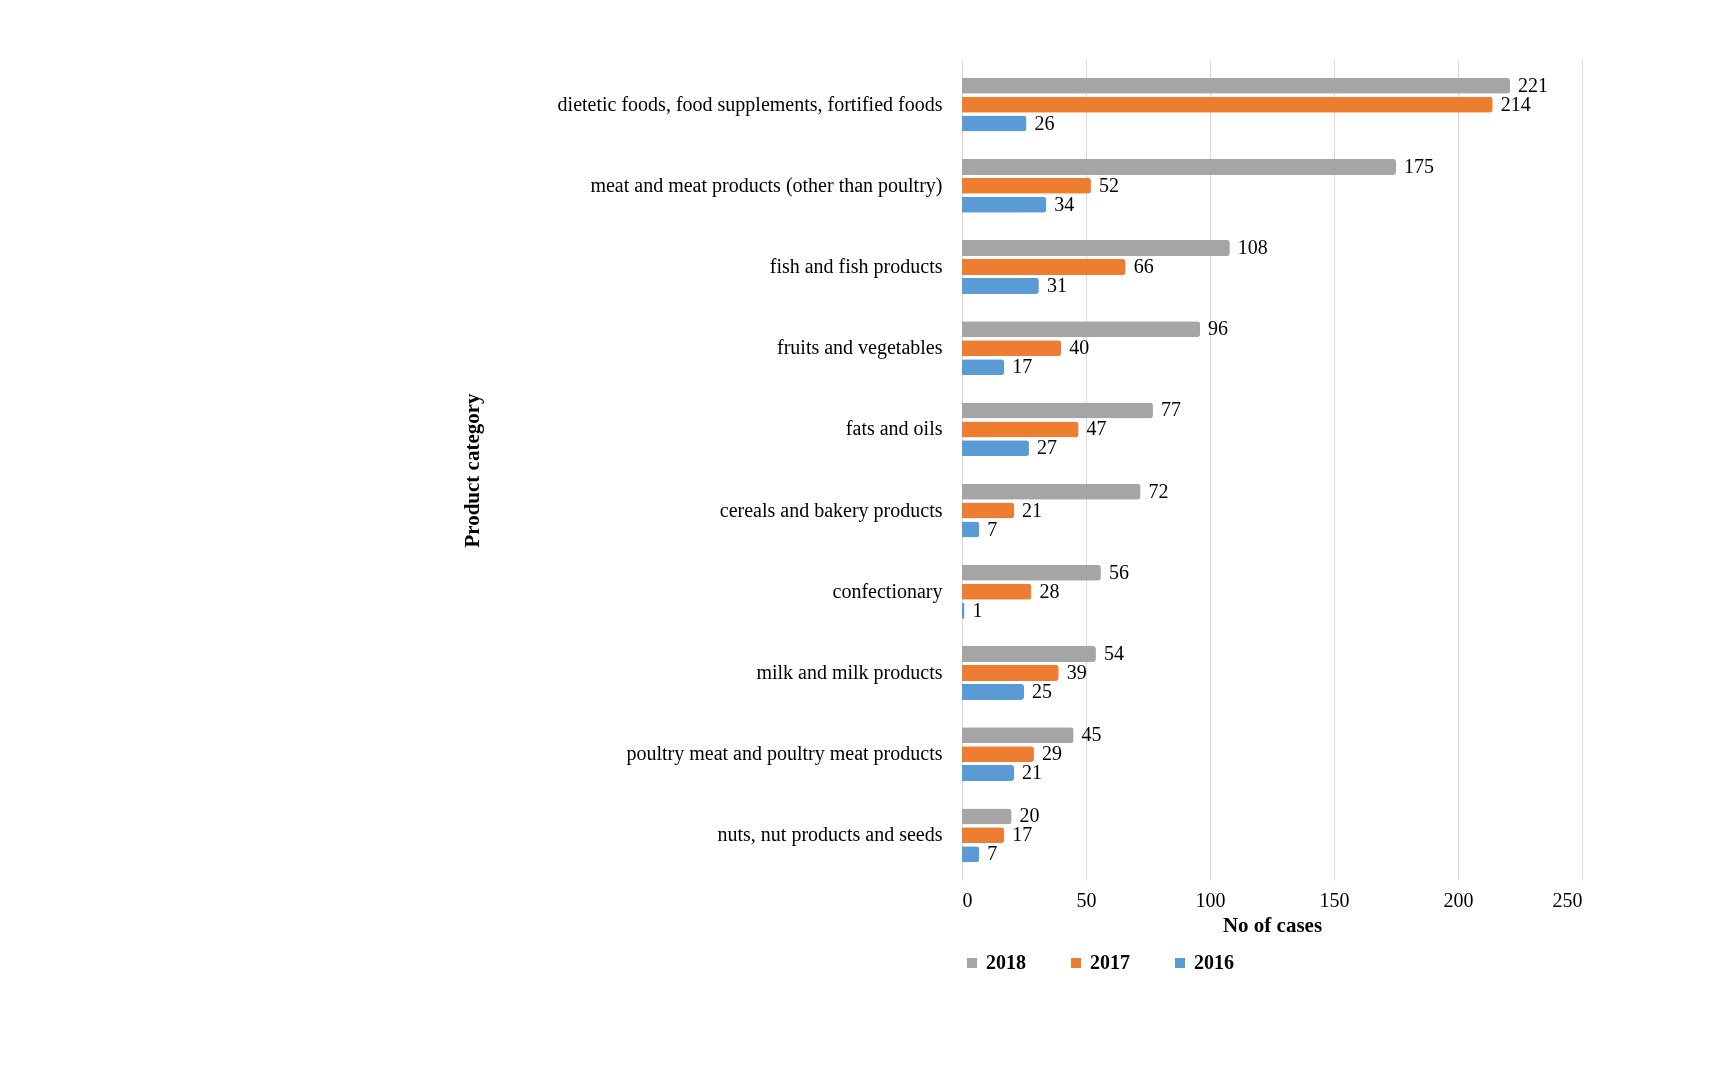 The image size is (1736, 1072). What do you see at coordinates (1049, 590) in the screenshot?
I see `data-label: 28` at bounding box center [1049, 590].